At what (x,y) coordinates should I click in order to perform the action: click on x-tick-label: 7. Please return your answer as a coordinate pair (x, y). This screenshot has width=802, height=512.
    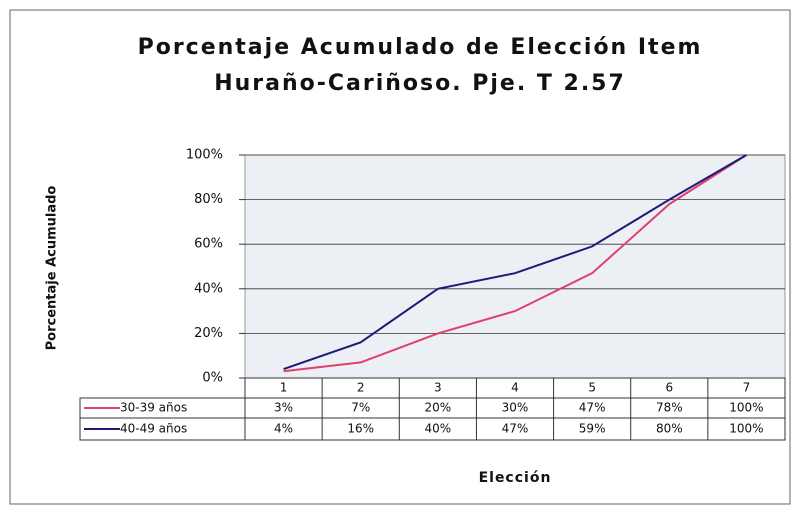
    Looking at the image, I should click on (747, 388).